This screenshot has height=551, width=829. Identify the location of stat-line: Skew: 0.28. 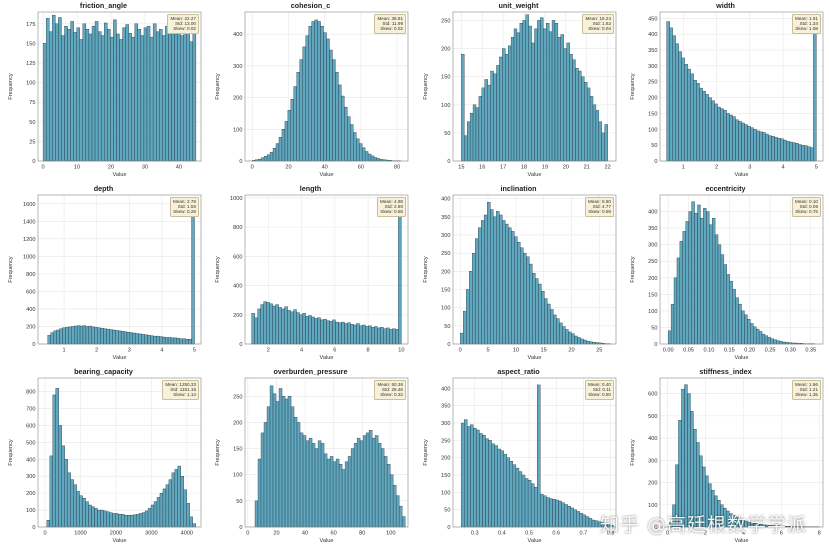
(184, 212).